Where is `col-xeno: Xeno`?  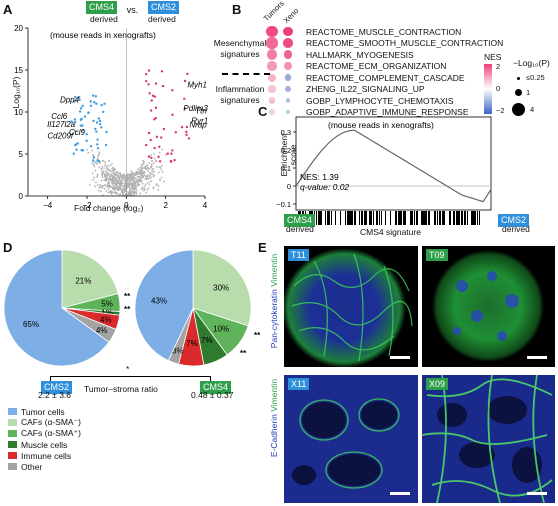 col-xeno: Xeno is located at coordinates (291, 16).